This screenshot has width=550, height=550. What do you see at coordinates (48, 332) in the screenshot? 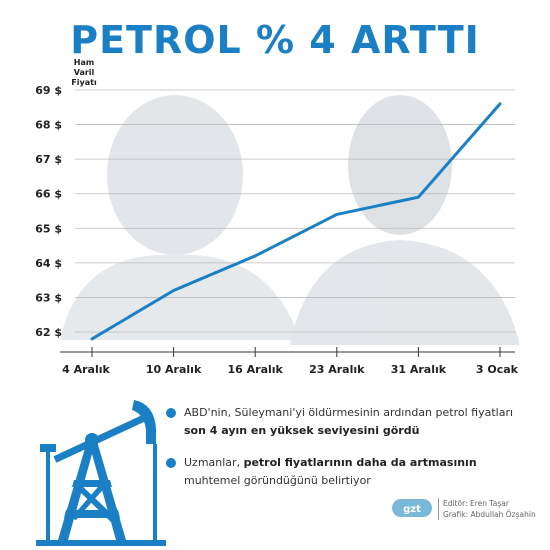
I see `y-tick-label: 62 $` at bounding box center [48, 332].